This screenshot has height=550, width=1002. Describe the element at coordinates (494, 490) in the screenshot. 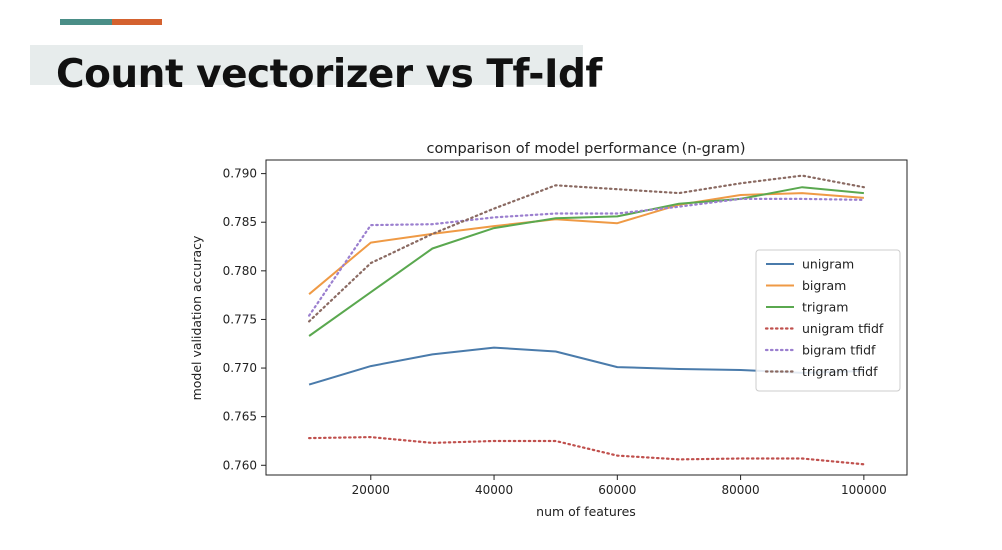

I see `x-tick-label: 40000` at that location.